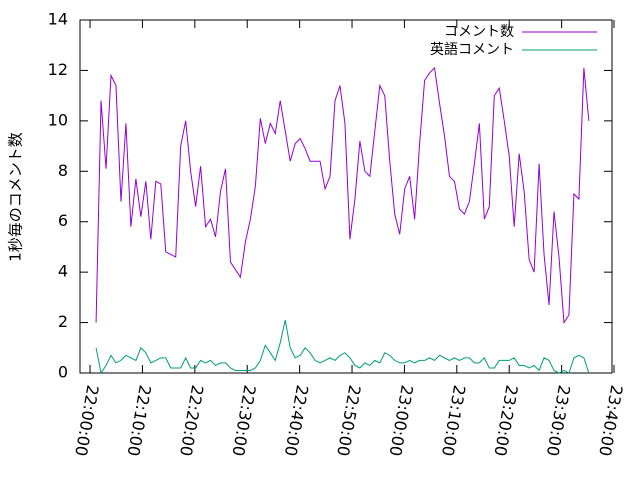 This screenshot has width=640, height=484. What do you see at coordinates (58, 119) in the screenshot?
I see `y-tick-label: 10` at bounding box center [58, 119].